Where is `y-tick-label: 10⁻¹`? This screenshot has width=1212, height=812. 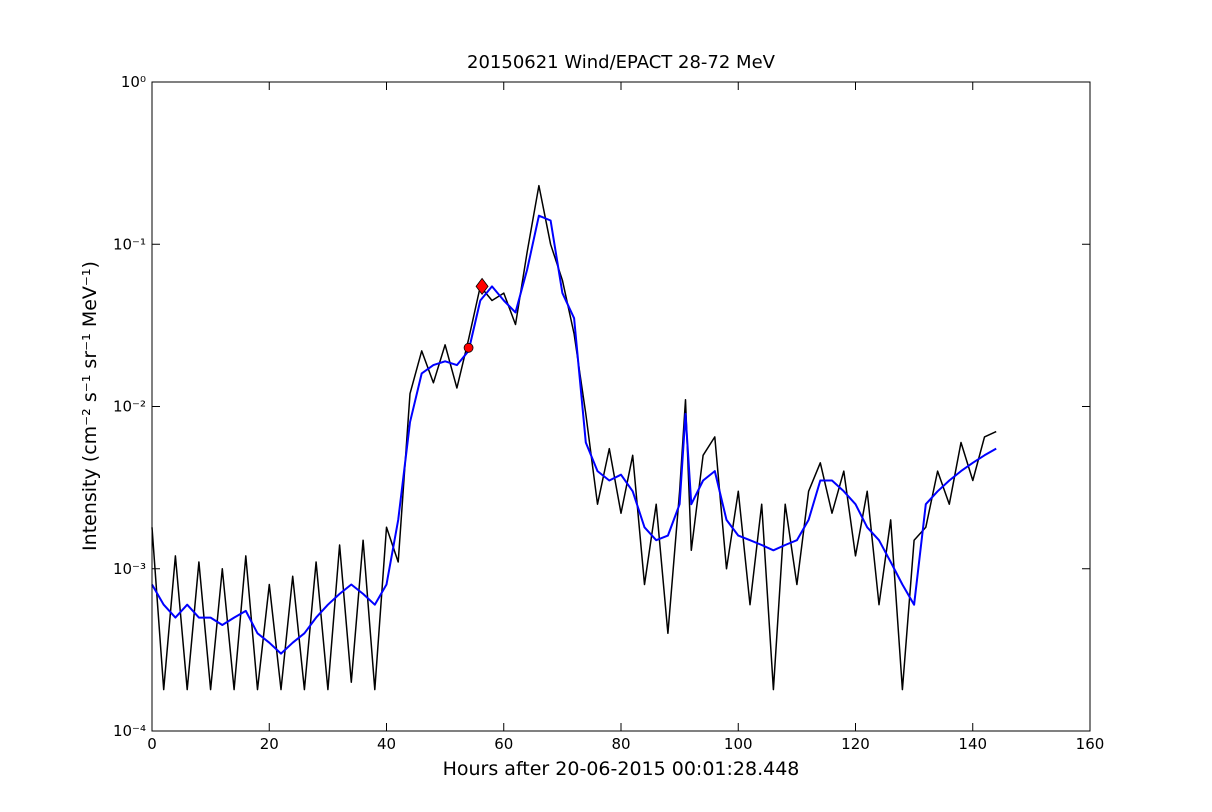 y-tick-label: 10⁻¹ is located at coordinates (129, 244).